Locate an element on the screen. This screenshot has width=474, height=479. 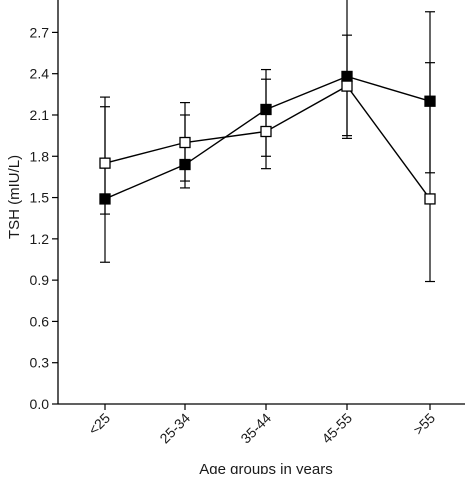
x-tick-label: 45-55 is located at coordinates (336, 428).